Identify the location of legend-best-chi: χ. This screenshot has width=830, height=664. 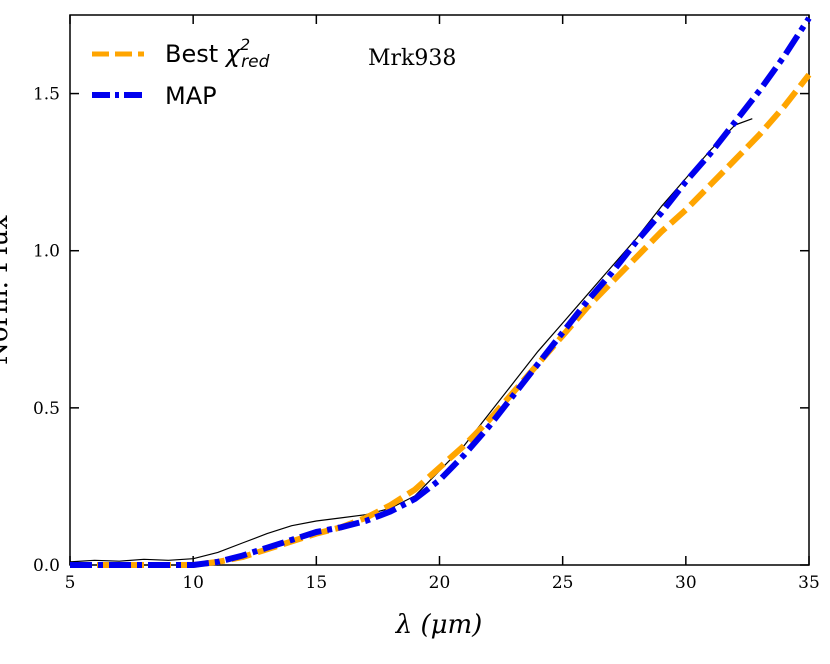
(232, 54).